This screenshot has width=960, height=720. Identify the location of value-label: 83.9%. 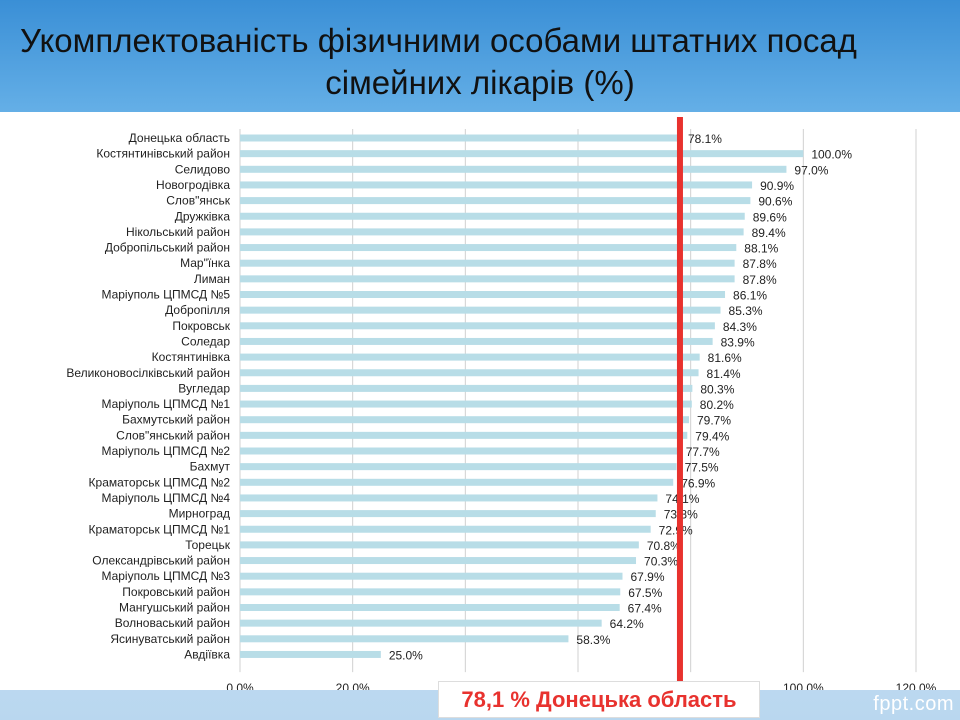
(738, 342).